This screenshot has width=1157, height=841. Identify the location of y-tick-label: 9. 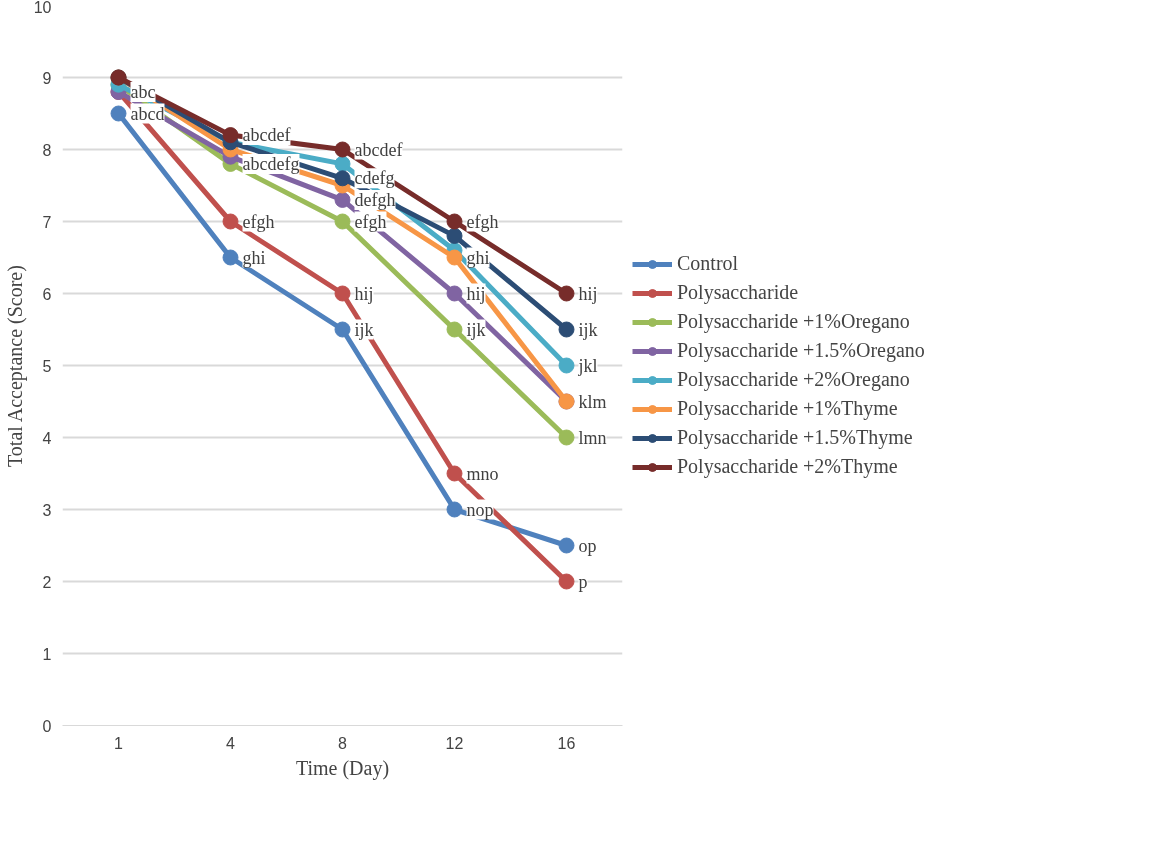
(47, 78).